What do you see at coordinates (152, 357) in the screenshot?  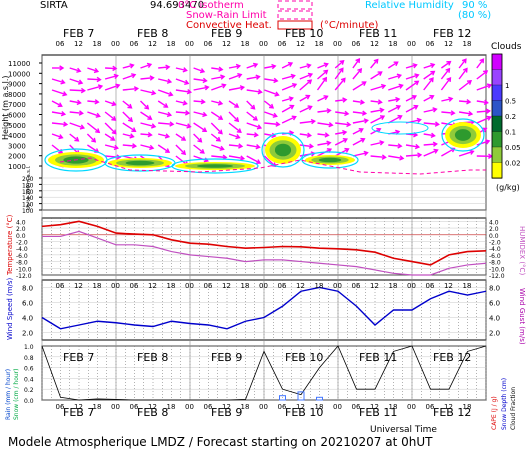 I see `day-label-precip: FEB 8` at bounding box center [152, 357].